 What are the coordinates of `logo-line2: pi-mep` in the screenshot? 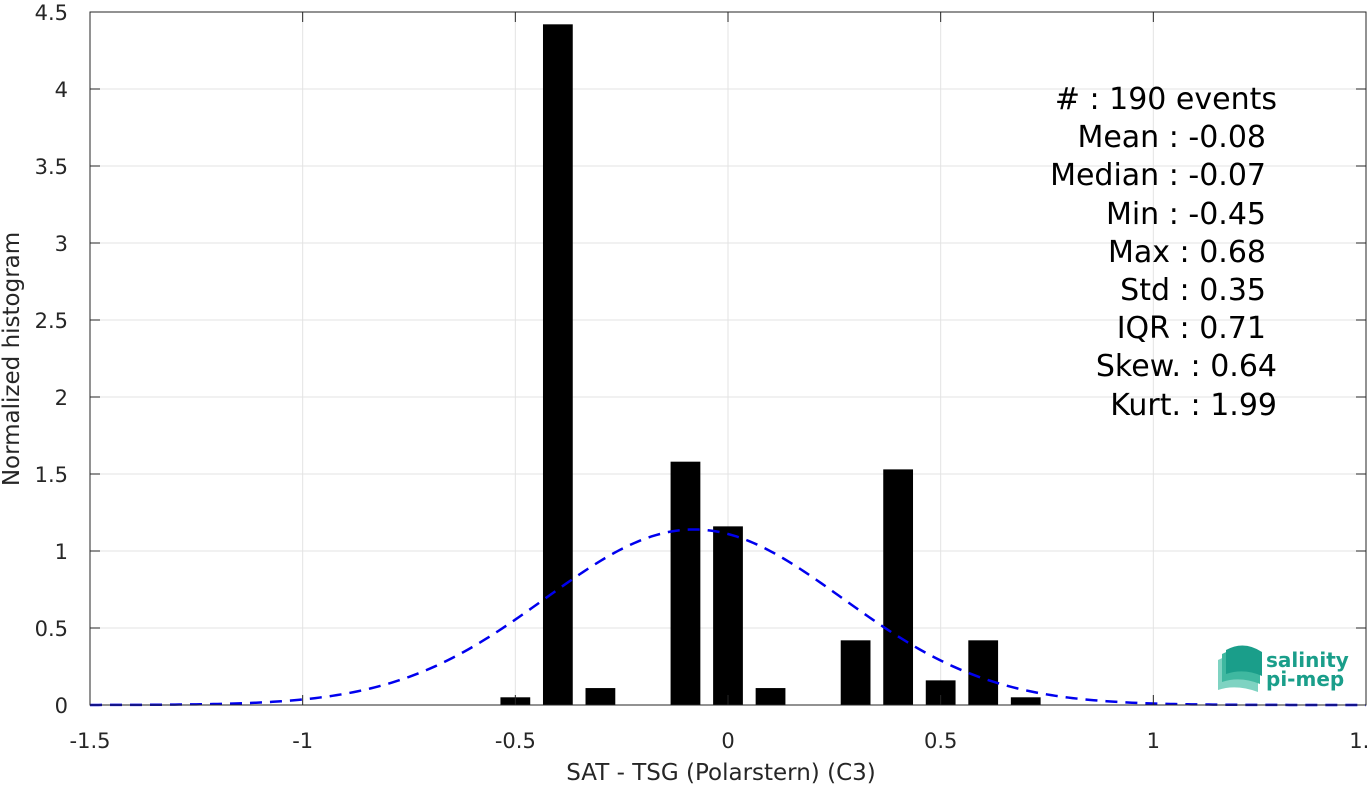 It's located at (1305, 679).